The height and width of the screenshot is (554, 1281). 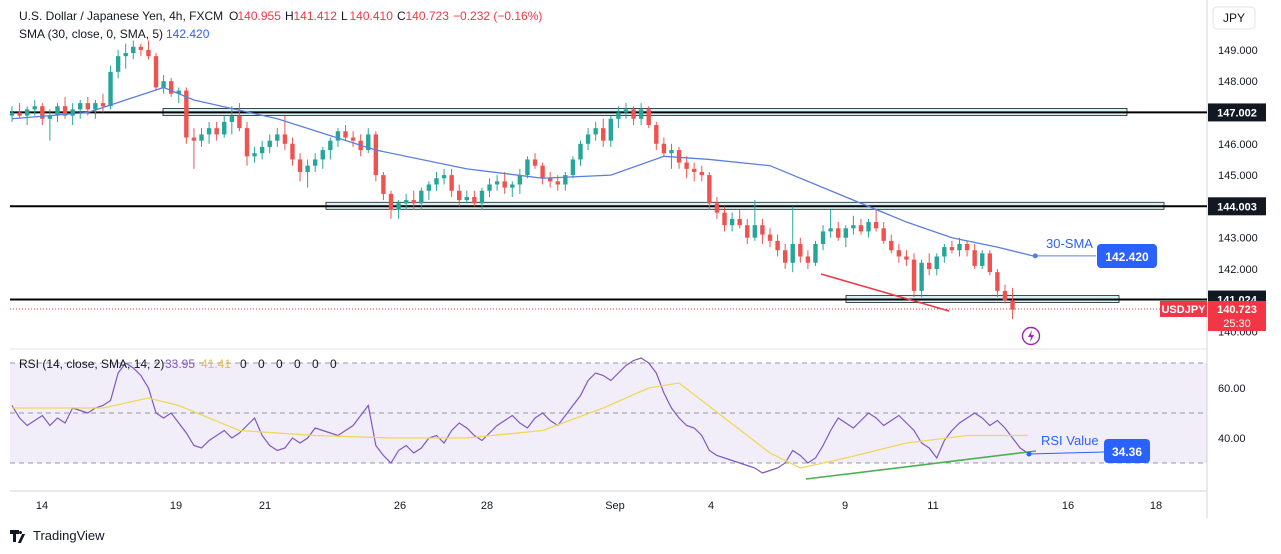 What do you see at coordinates (69, 535) in the screenshot?
I see `brand-name: TradingView` at bounding box center [69, 535].